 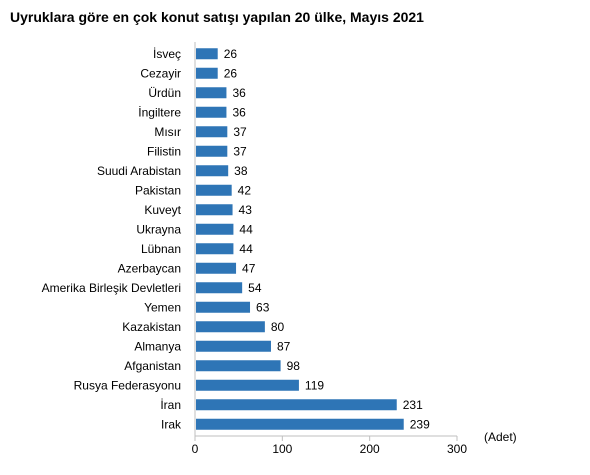 What do you see at coordinates (158, 190) in the screenshot?
I see `category-label: Pakistan` at bounding box center [158, 190].